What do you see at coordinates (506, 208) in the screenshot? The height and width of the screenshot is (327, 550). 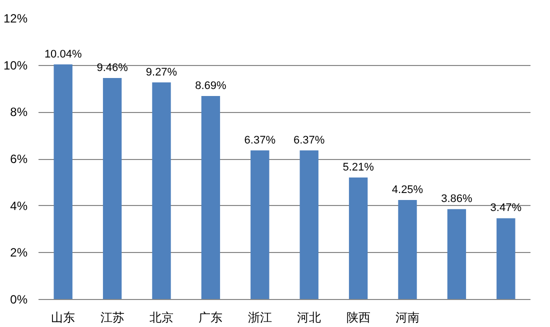 I see `data-label: 3.47%` at bounding box center [506, 208].